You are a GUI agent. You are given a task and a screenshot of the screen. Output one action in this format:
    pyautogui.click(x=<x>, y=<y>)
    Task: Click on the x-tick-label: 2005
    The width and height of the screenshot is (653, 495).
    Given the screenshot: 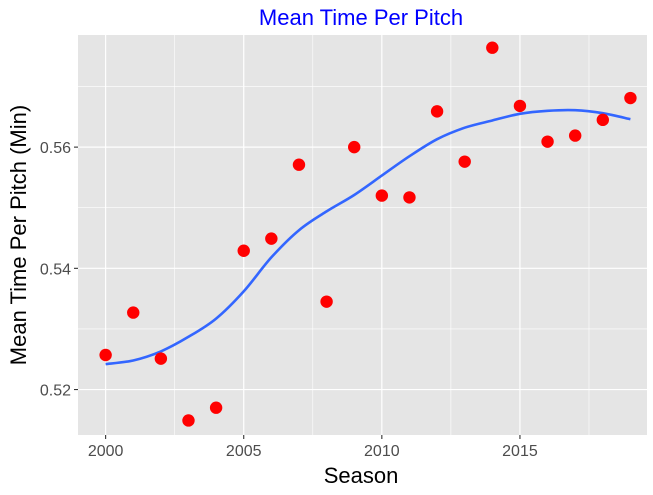 What is the action you would take?
    pyautogui.click(x=244, y=451)
    